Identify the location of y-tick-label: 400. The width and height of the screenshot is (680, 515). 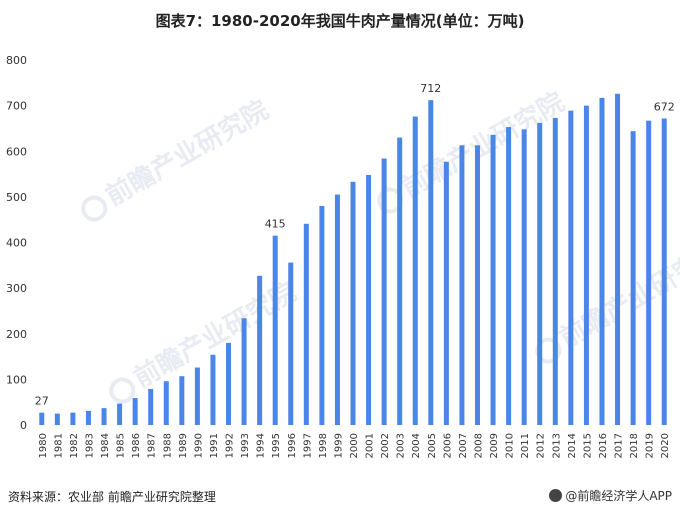
(16, 243).